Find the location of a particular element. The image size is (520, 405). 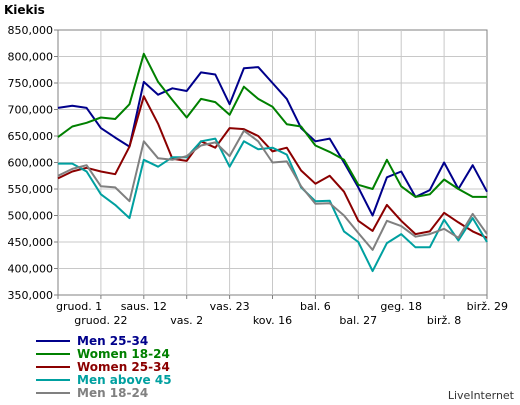

y-tick-label: 650,000 is located at coordinates (31, 136).